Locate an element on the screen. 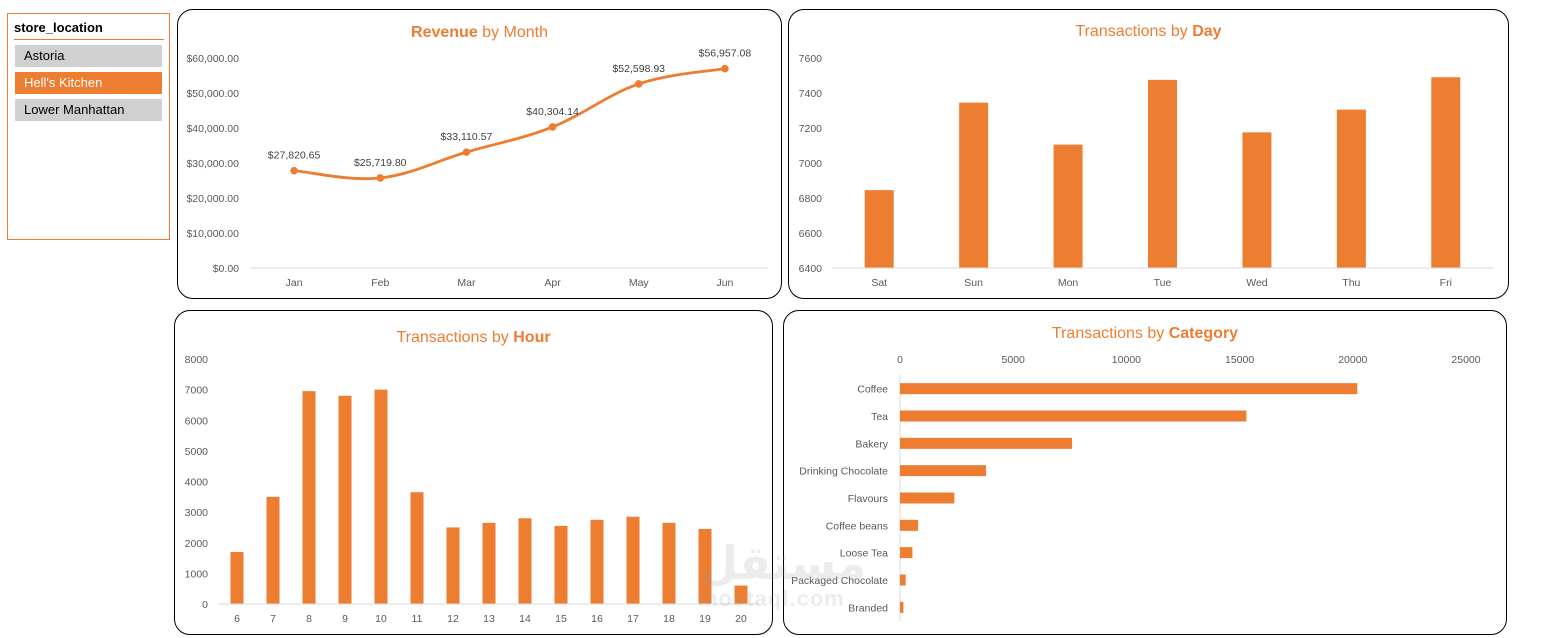 The height and width of the screenshot is (638, 1567). y-tick-label: 7600 is located at coordinates (811, 59).